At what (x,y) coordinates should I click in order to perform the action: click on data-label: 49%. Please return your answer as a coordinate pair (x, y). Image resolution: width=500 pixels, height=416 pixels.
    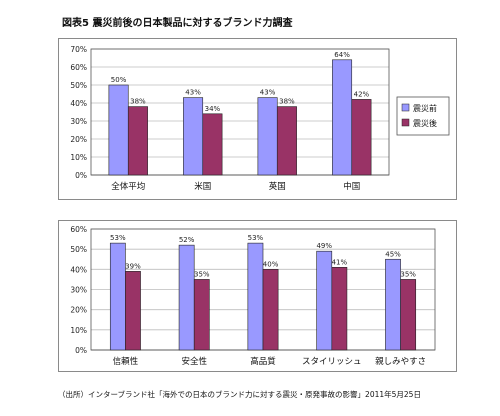
    Looking at the image, I should click on (324, 246).